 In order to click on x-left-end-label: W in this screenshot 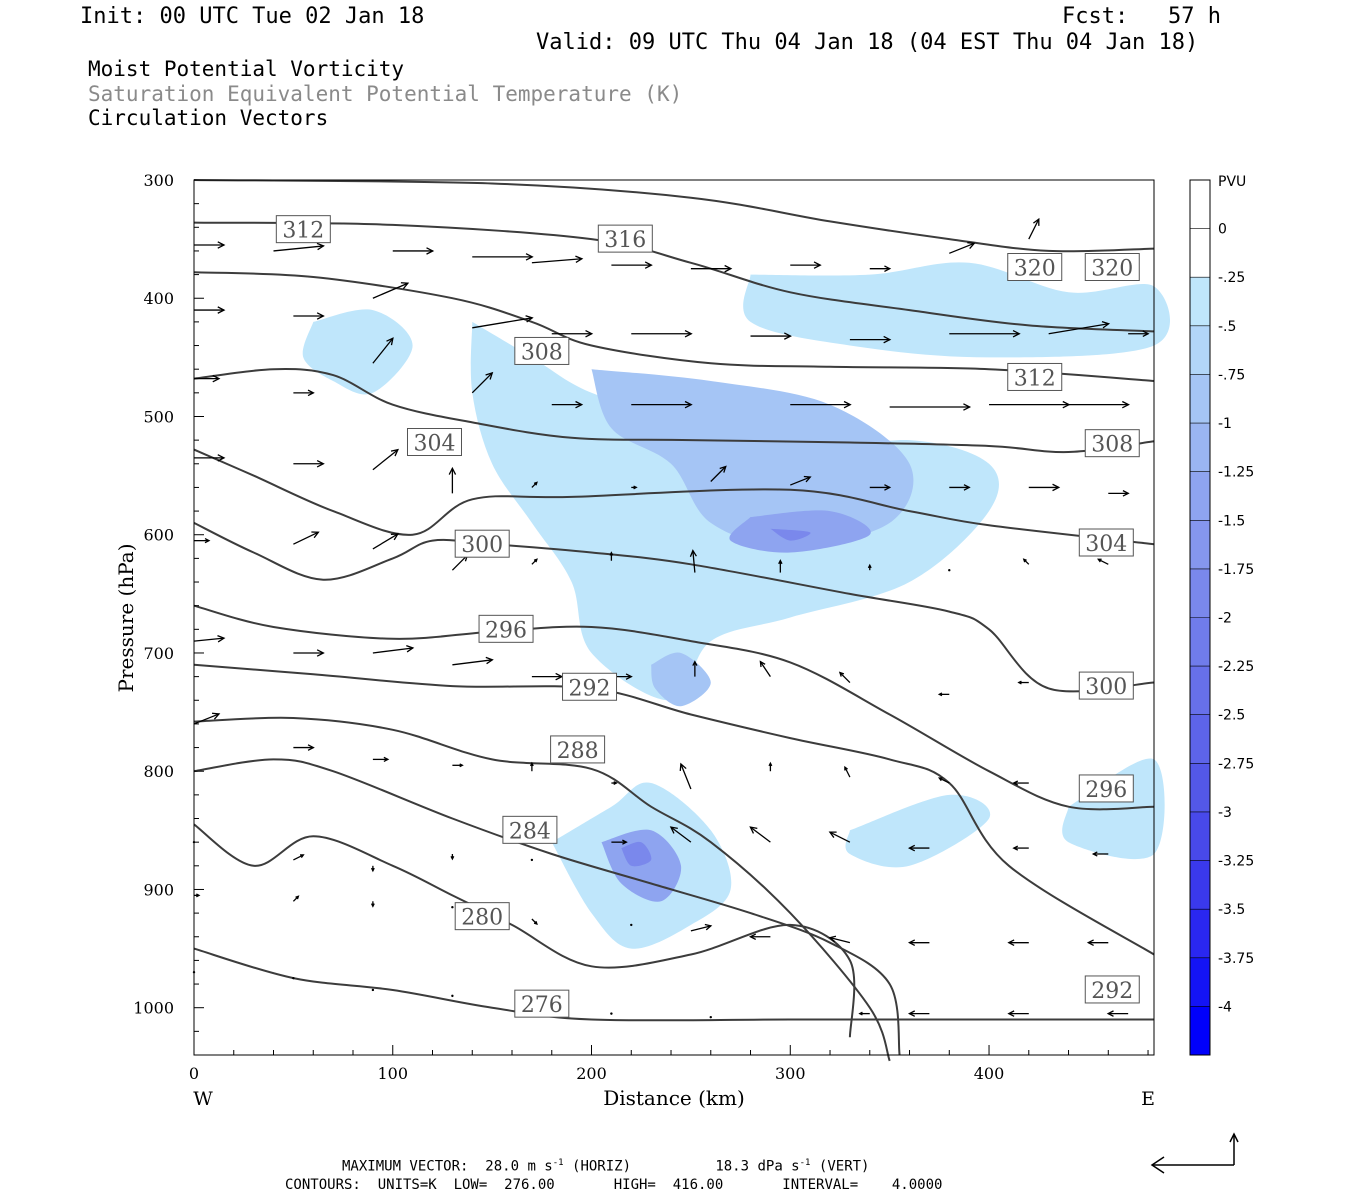, I will do `click(203, 1099)`.